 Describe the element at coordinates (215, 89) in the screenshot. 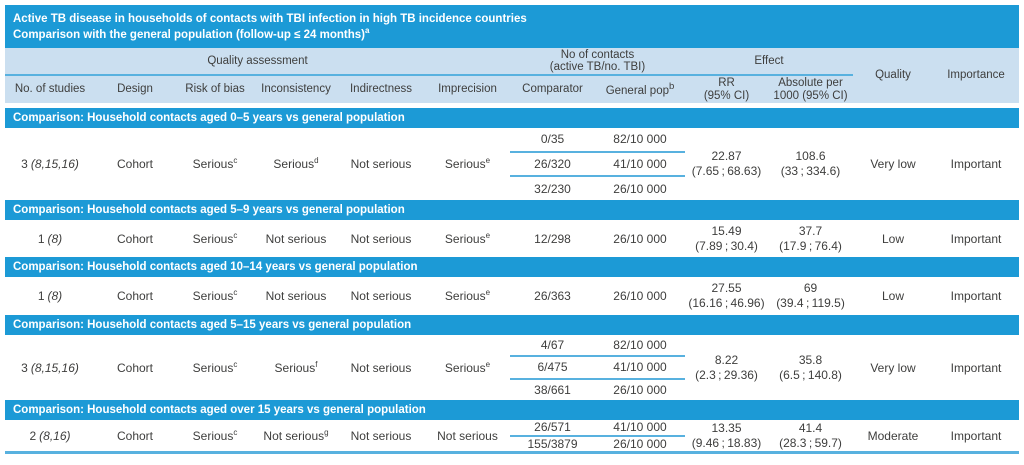

I see `column-risk-of-bias: Risk of bias` at that location.